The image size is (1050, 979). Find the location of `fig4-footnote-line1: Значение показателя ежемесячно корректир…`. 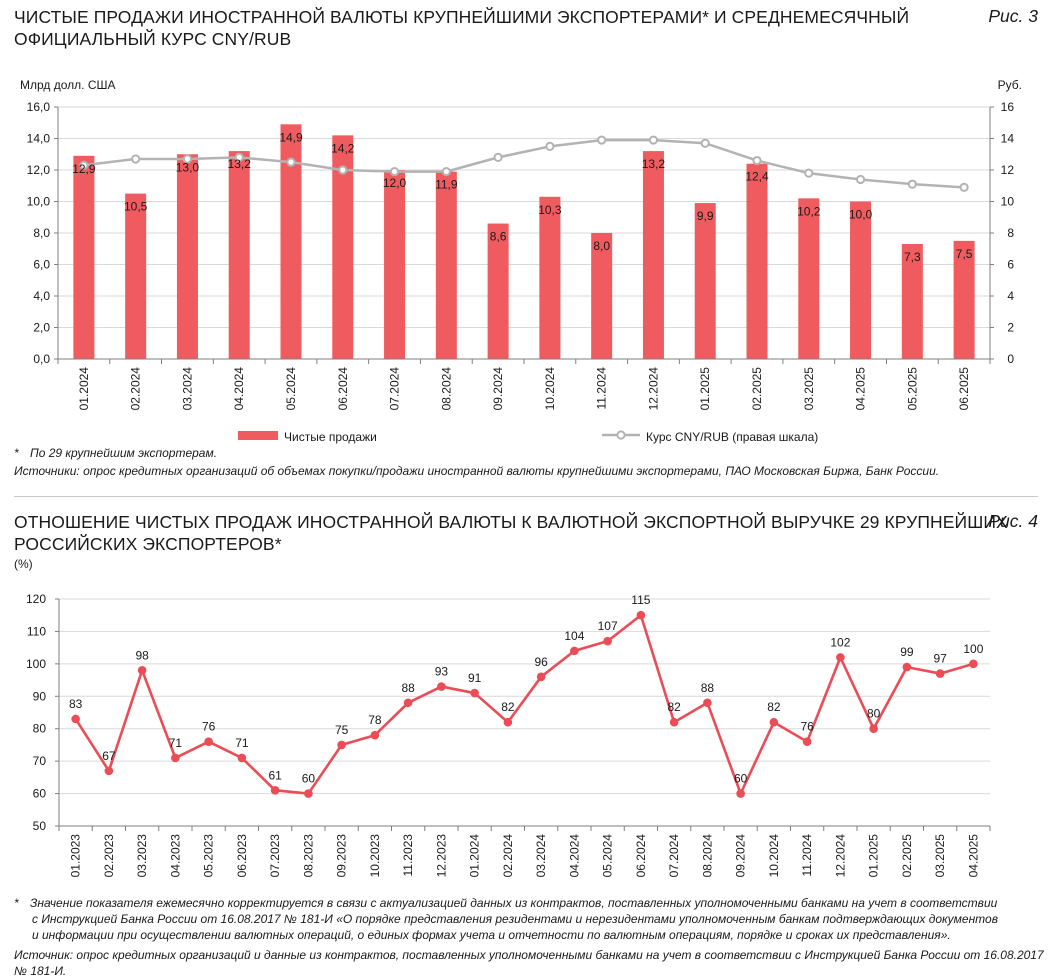

fig4-footnote-line1: Значение показателя ежемесячно корректир… is located at coordinates (514, 903).